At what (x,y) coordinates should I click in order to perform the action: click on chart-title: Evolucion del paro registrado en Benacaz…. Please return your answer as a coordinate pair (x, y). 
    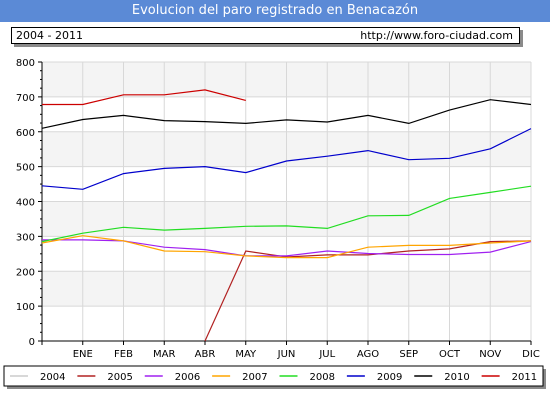
    Looking at the image, I should click on (275, 10).